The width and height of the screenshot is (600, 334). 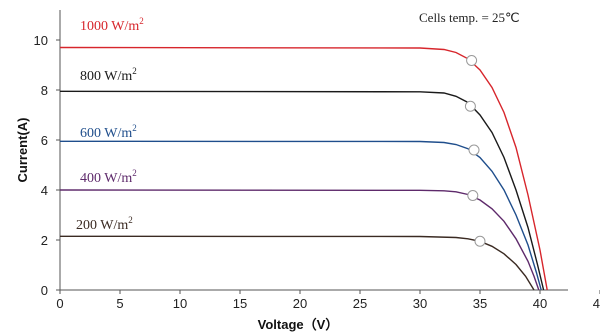 I want to click on y-tick-label: 6, so click(x=44, y=140).